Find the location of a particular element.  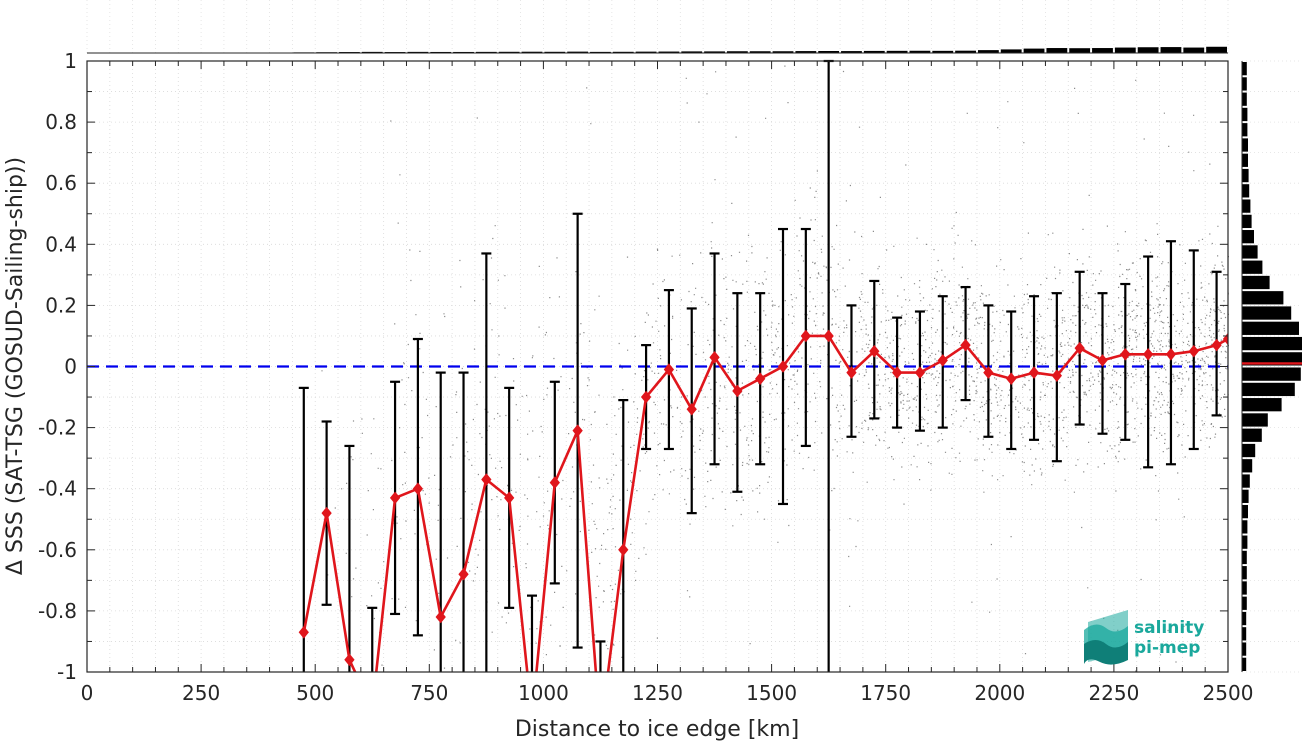

x-tick-label: 250 is located at coordinates (201, 693).